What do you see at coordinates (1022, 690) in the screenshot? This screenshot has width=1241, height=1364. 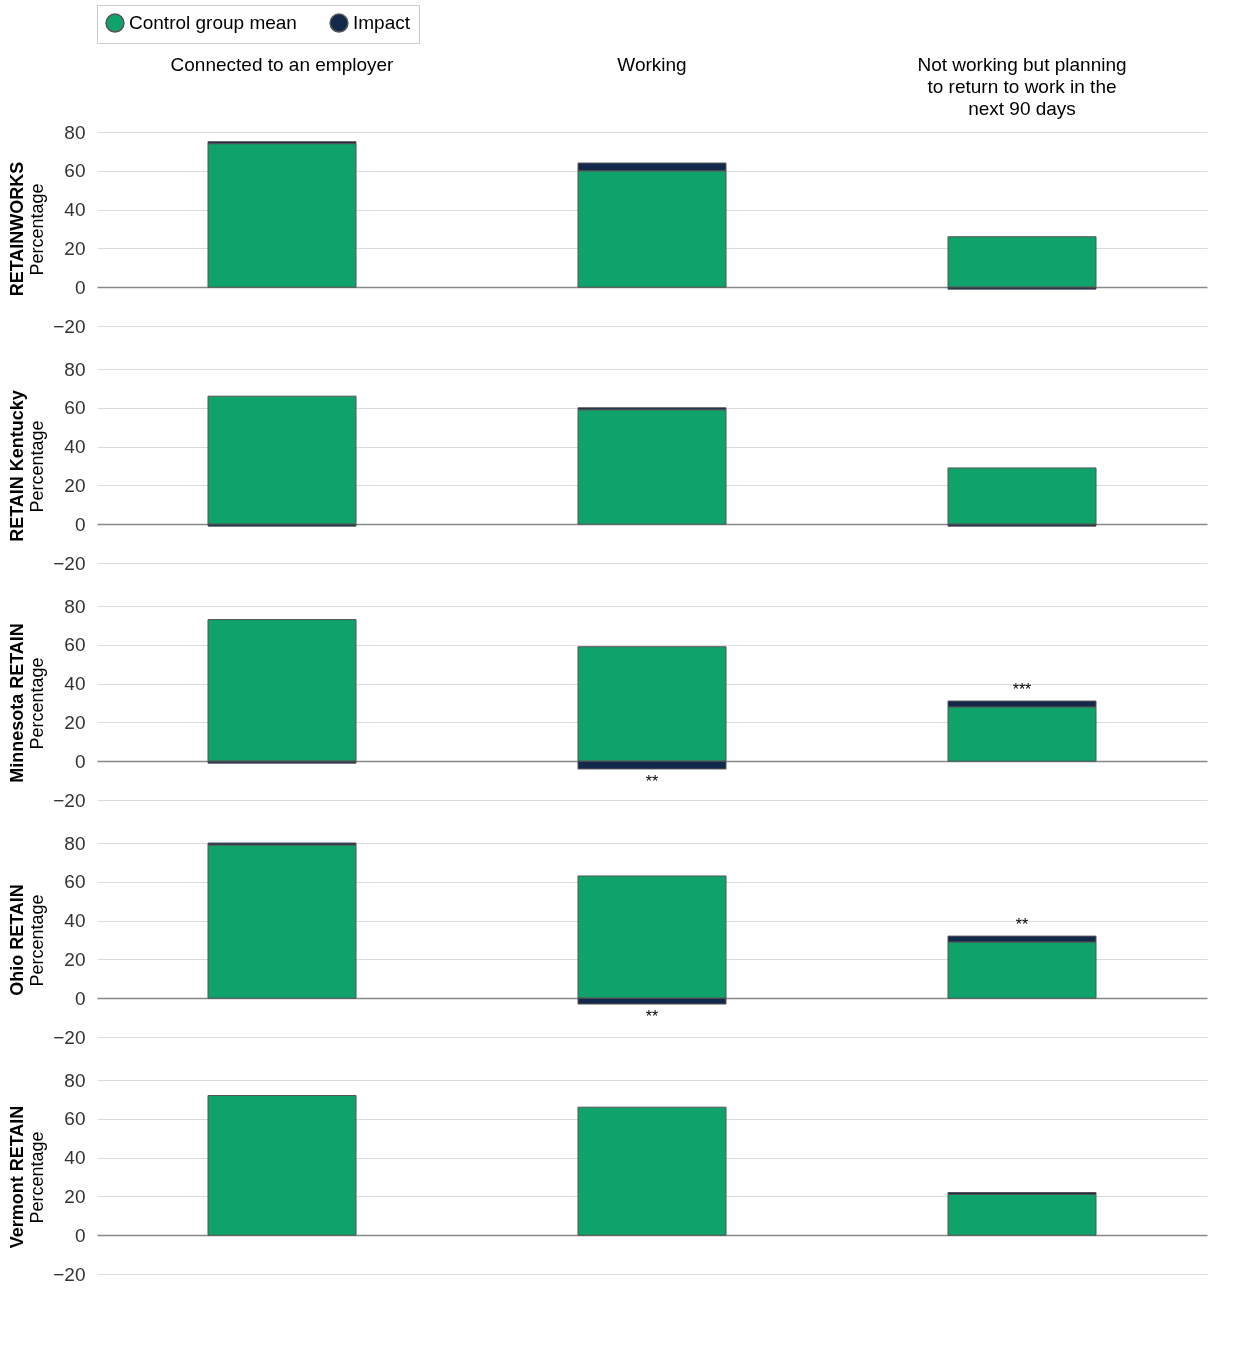 I see `annotation: ***` at bounding box center [1022, 690].